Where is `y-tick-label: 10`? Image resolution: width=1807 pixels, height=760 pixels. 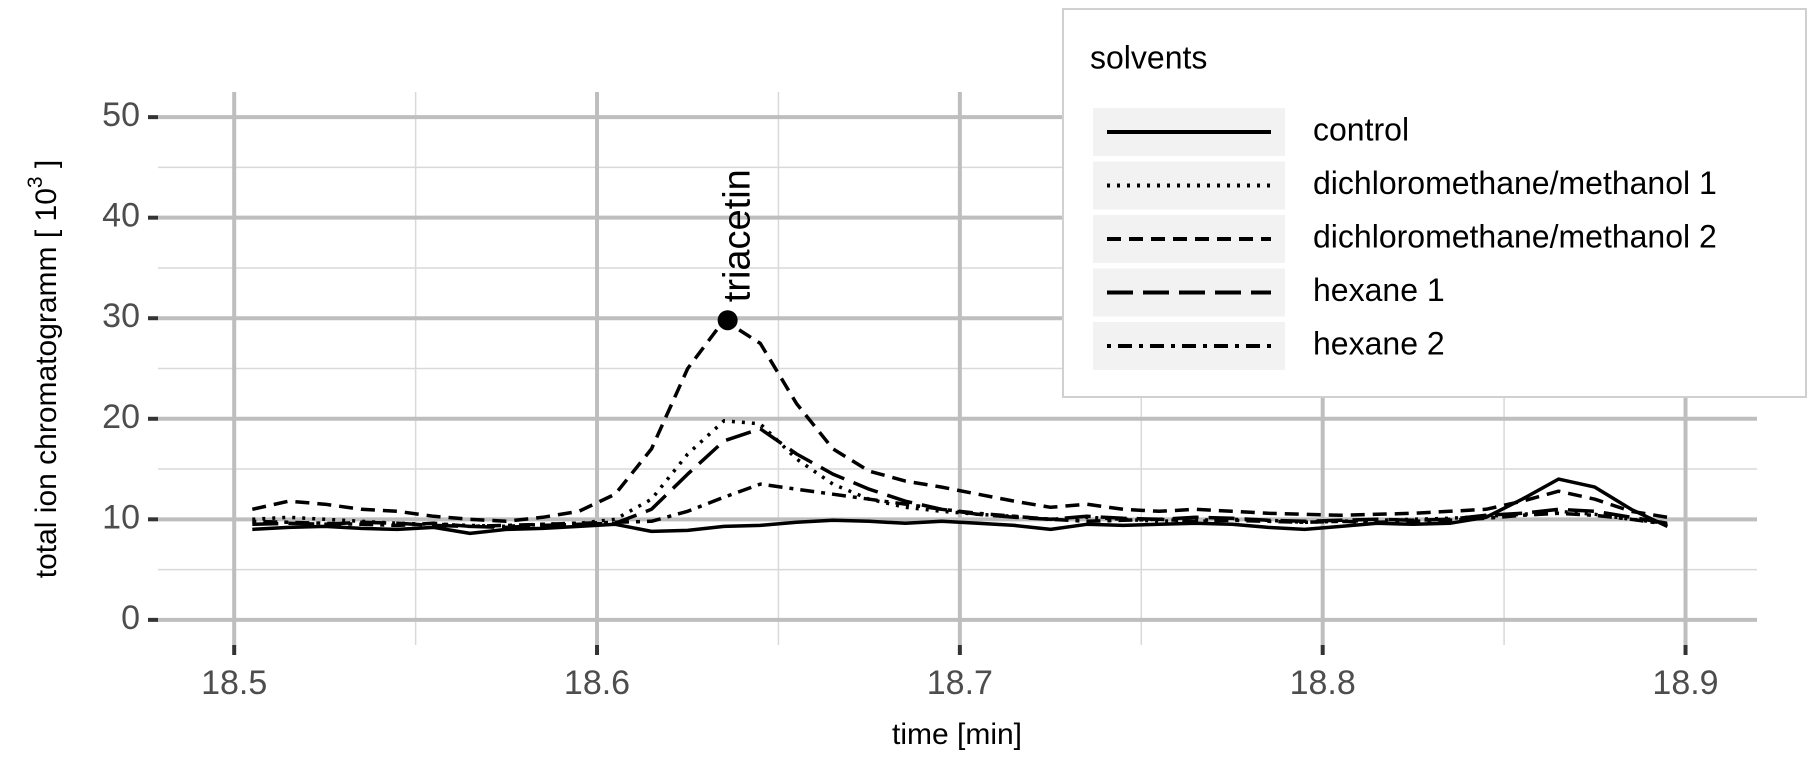
y-tick-label: 10 is located at coordinates (121, 517).